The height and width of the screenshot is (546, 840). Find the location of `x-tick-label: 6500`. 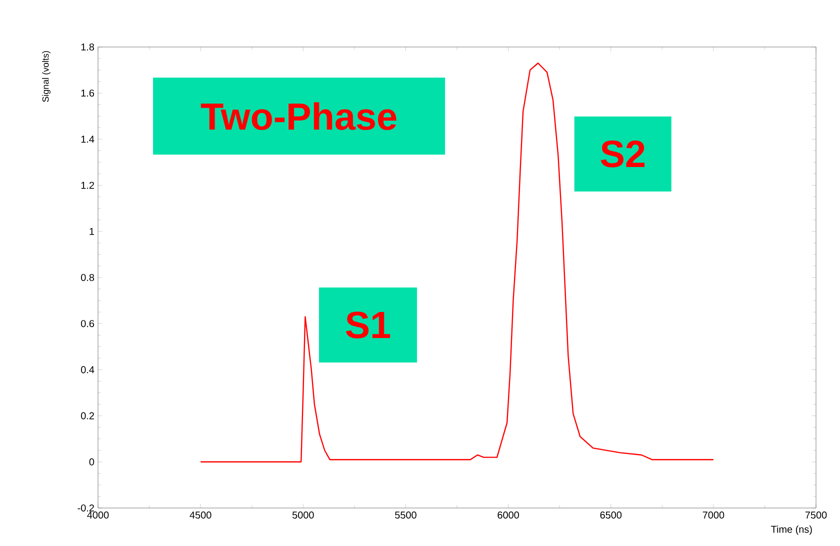

x-tick-label: 6500 is located at coordinates (611, 515).